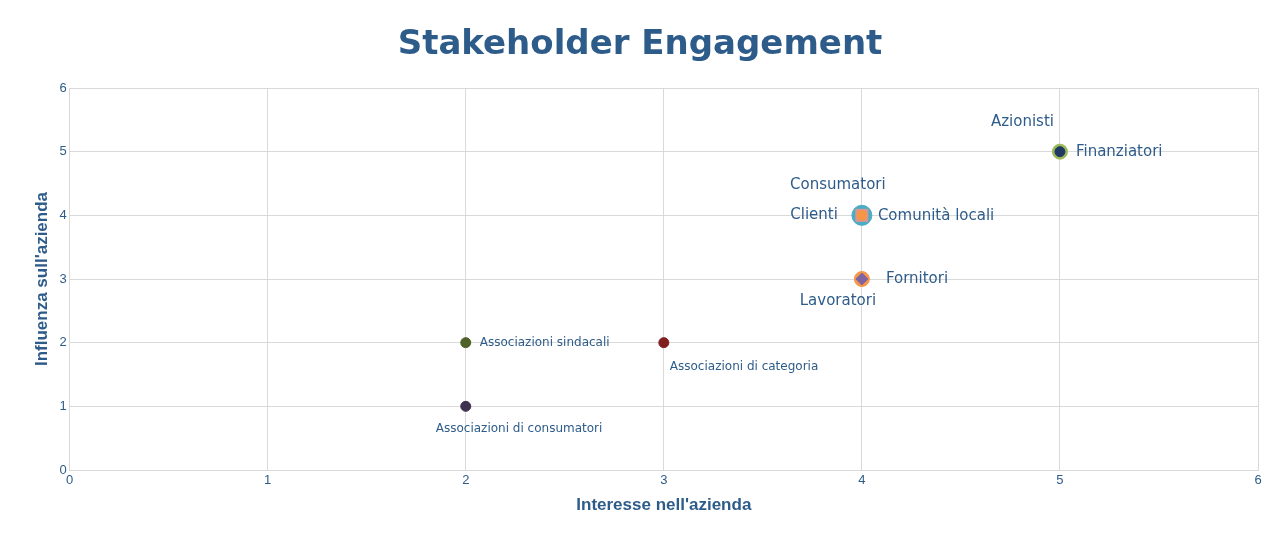  What do you see at coordinates (917, 277) in the screenshot?
I see `series-label: Fornitori` at bounding box center [917, 277].